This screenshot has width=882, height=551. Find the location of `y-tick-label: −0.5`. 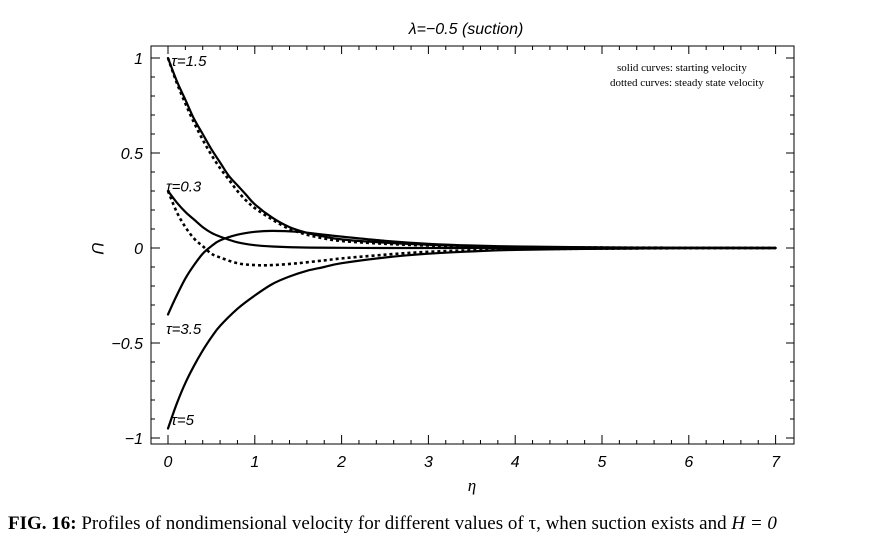

y-tick-label: −0.5 is located at coordinates (127, 344).